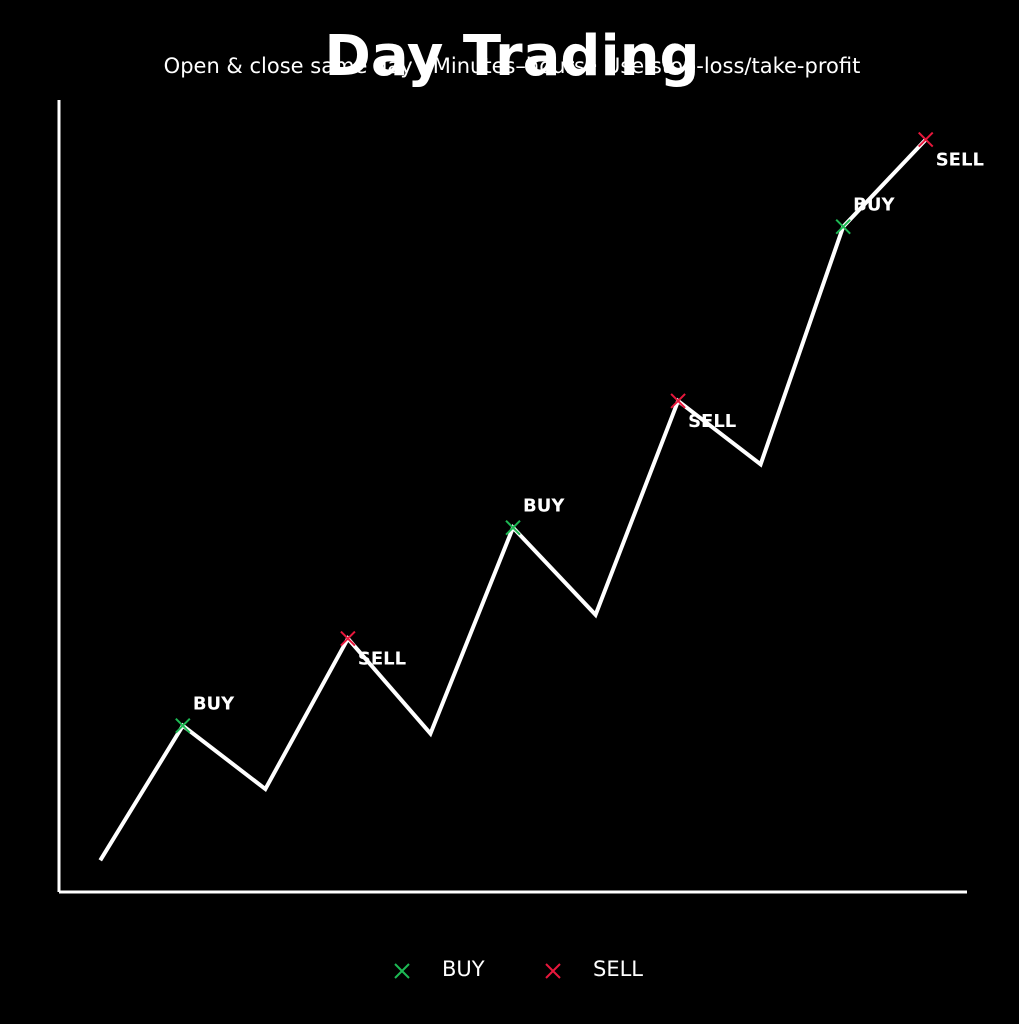  Describe the element at coordinates (463, 969) in the screenshot. I see `legend-label: BUY` at that location.